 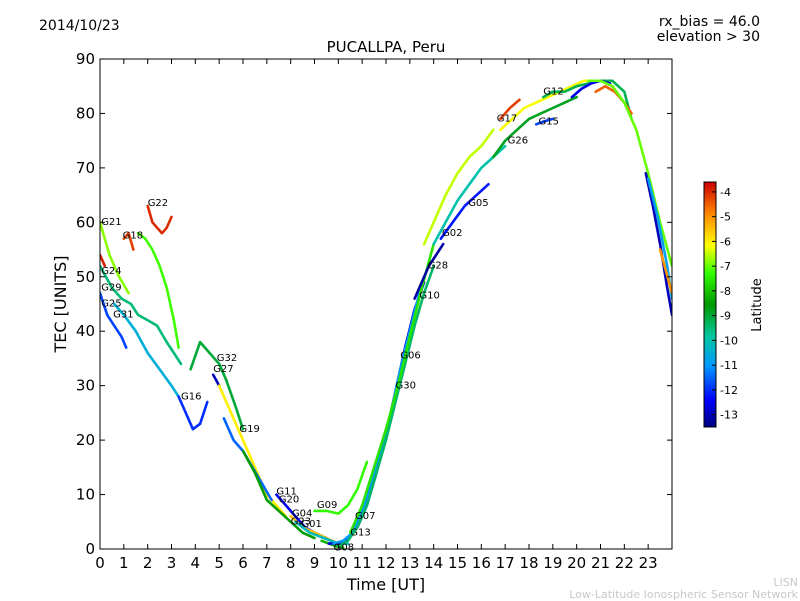 What do you see at coordinates (302, 513) in the screenshot?
I see `satellite-label-g04: G04` at bounding box center [302, 513].